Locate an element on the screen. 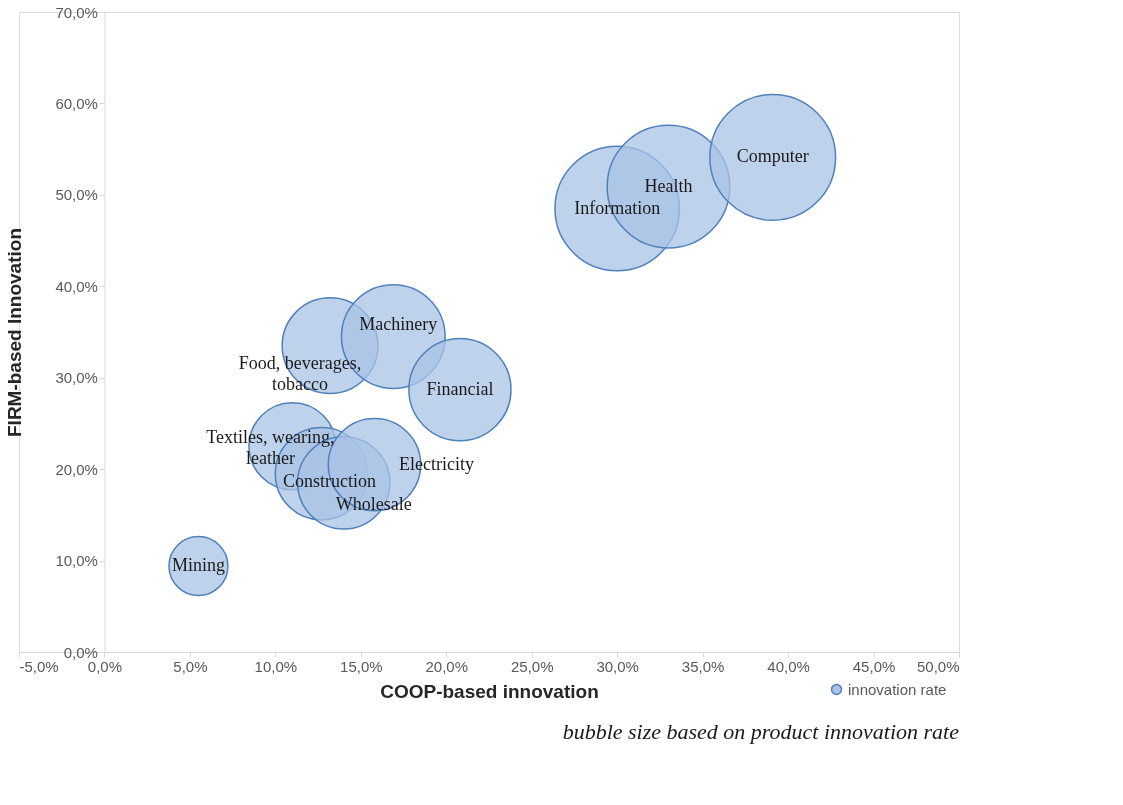 Image resolution: width=1123 pixels, height=805 pixels. x-tick-label: 10,0% is located at coordinates (276, 666).